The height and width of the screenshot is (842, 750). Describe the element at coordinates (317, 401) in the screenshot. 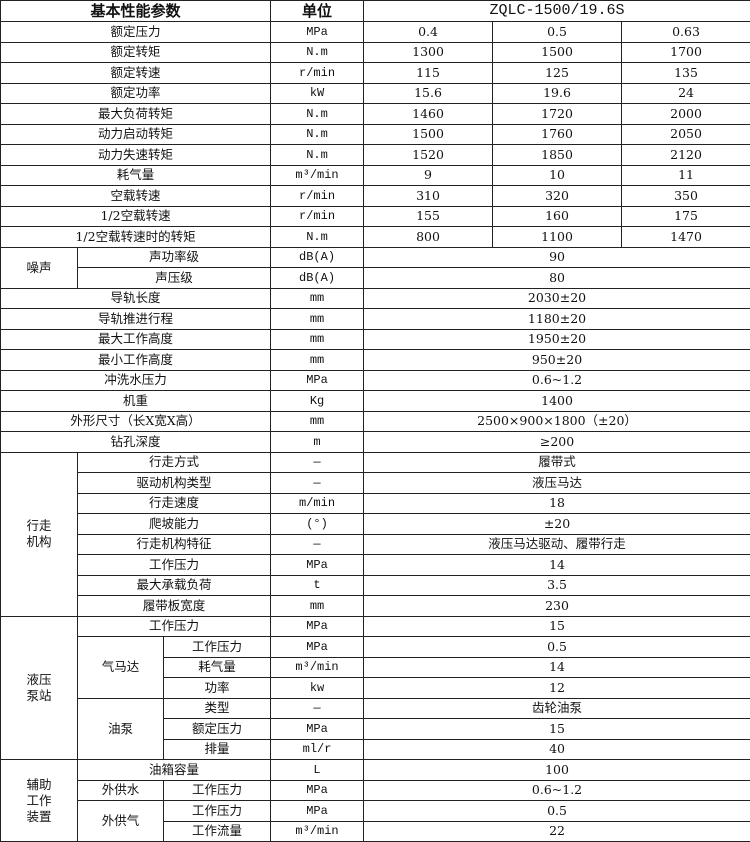

I see `unit-cell: Kg` at that location.